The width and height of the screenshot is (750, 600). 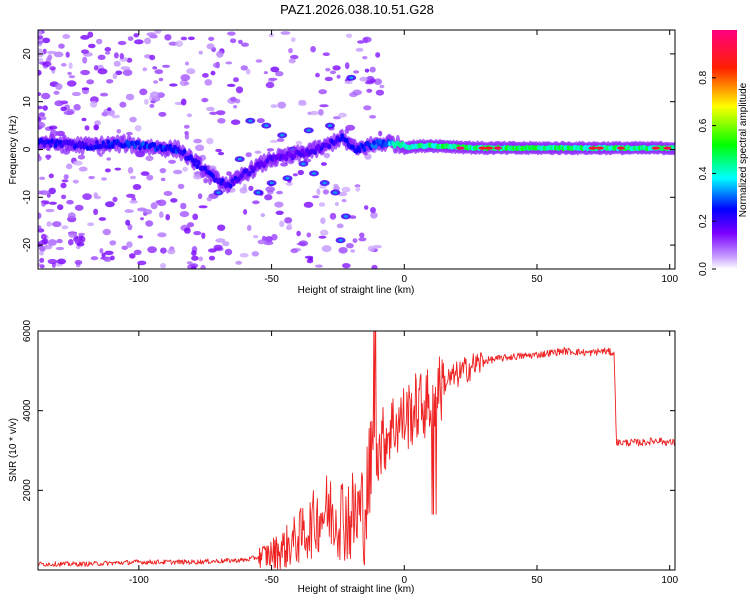 I want to click on colorbar-tick-label: 0.4, so click(x=703, y=173).